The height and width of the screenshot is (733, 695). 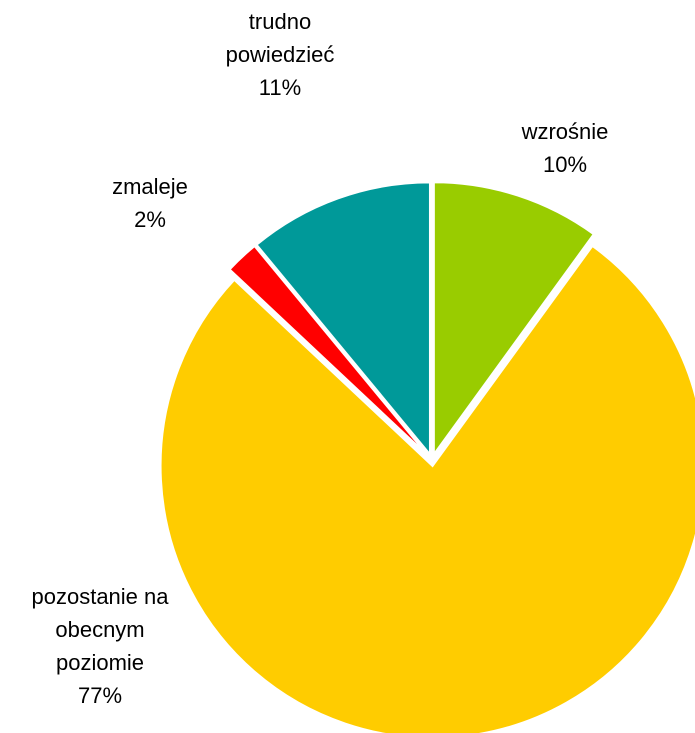 I want to click on slice-label: trudno powiedzieć 11%, so click(x=280, y=54).